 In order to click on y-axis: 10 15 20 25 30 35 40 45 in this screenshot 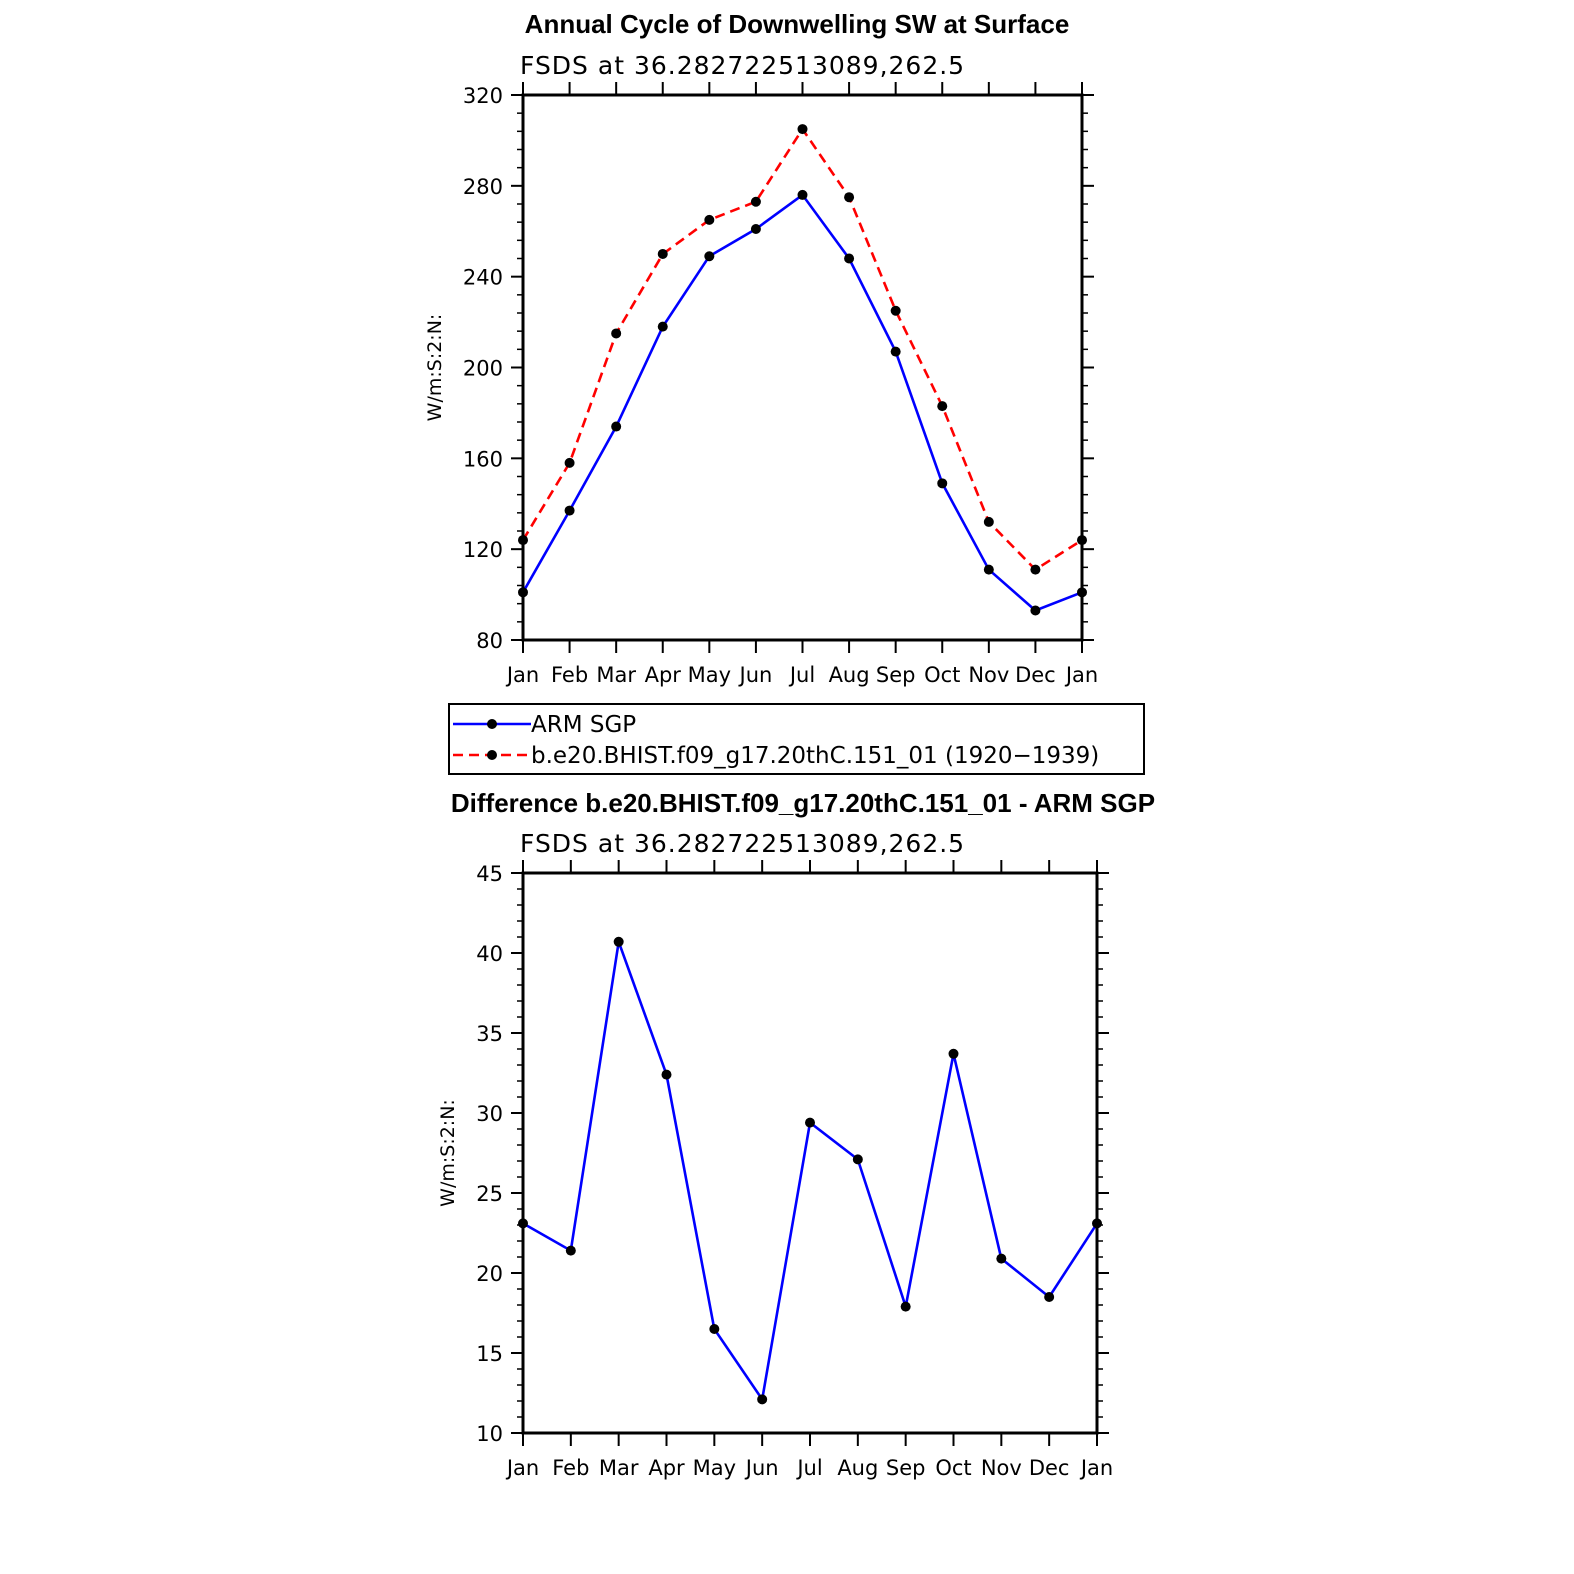, I will do `click(792, 1154)`.